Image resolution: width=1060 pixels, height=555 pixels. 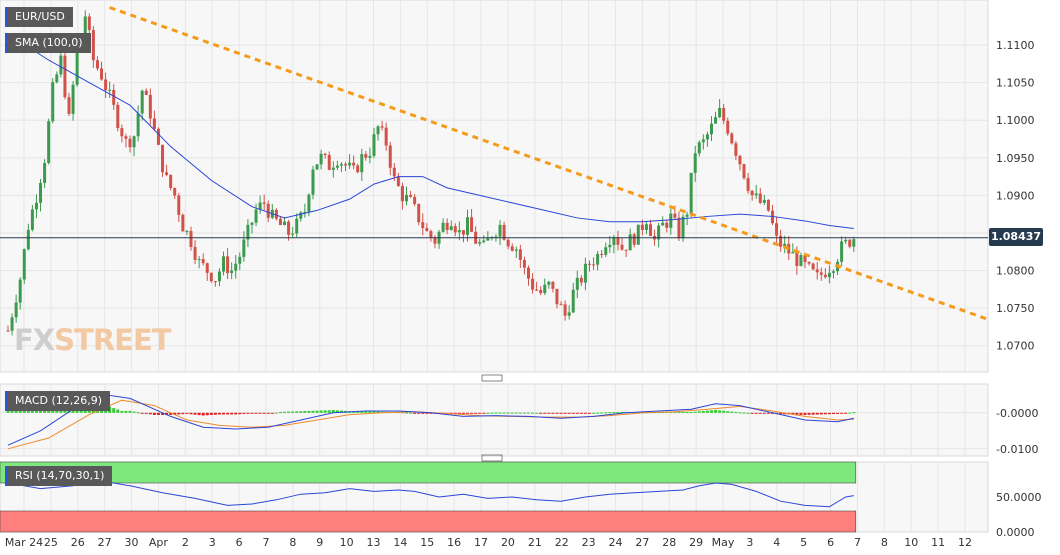 What do you see at coordinates (319, 542) in the screenshot?
I see `x-tick-label: 9` at bounding box center [319, 542].